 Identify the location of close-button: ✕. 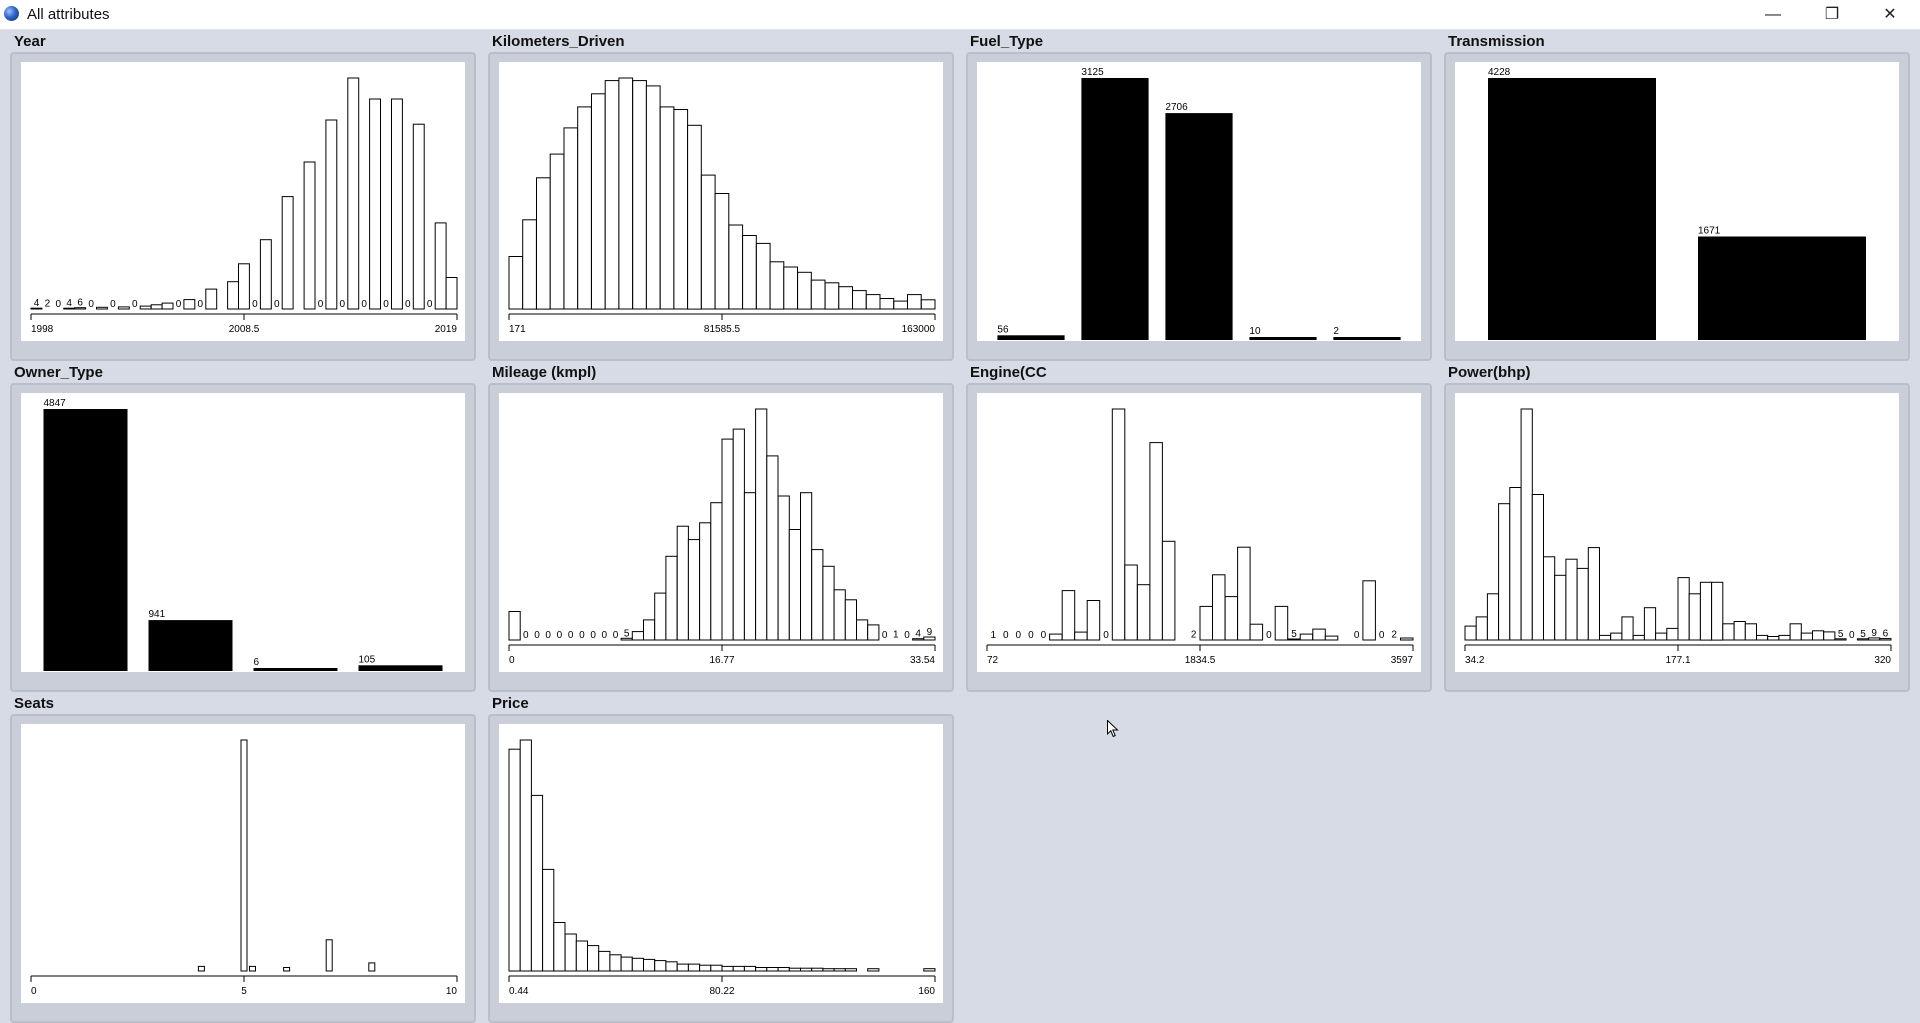
(1890, 14).